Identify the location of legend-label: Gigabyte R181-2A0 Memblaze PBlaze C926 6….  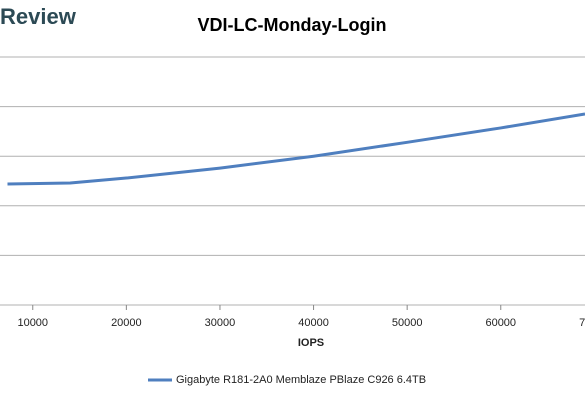
(301, 380).